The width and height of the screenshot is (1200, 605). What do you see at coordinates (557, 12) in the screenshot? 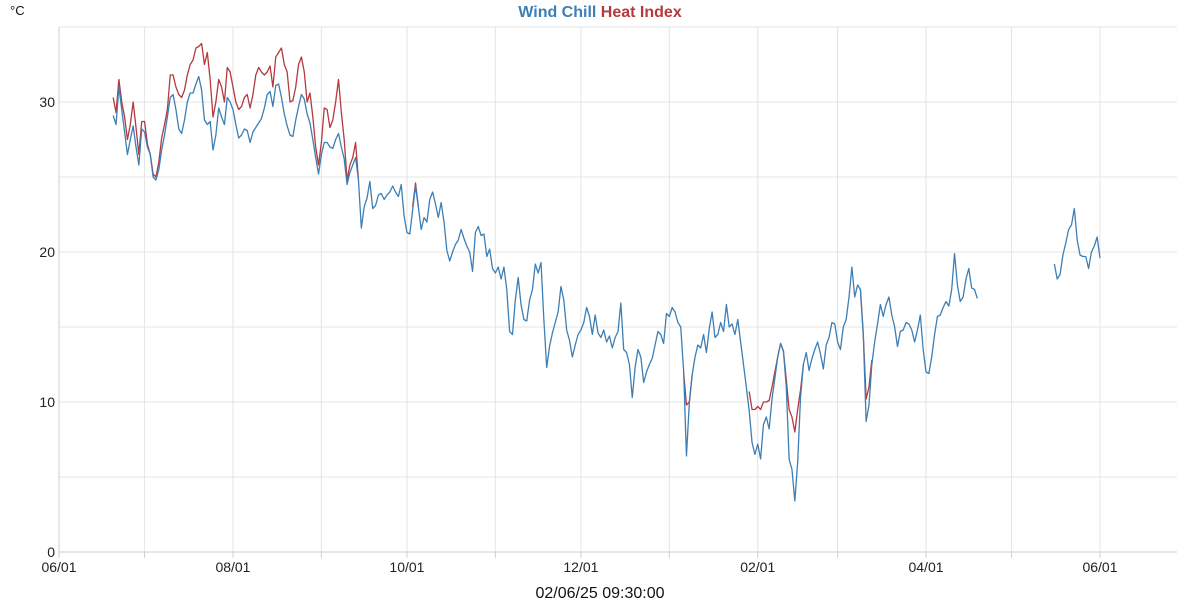
I see `title-wind-chill: Wind Chill` at bounding box center [557, 12].